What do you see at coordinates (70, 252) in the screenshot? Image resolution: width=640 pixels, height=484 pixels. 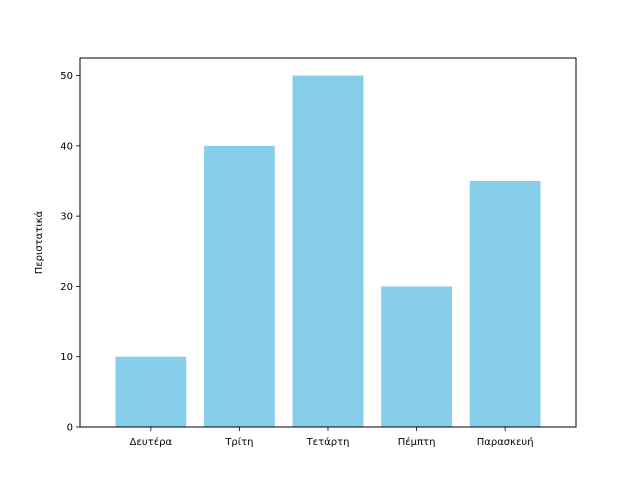 I see `y-axis-ticks: 0 10 20 30 40 50` at bounding box center [70, 252].